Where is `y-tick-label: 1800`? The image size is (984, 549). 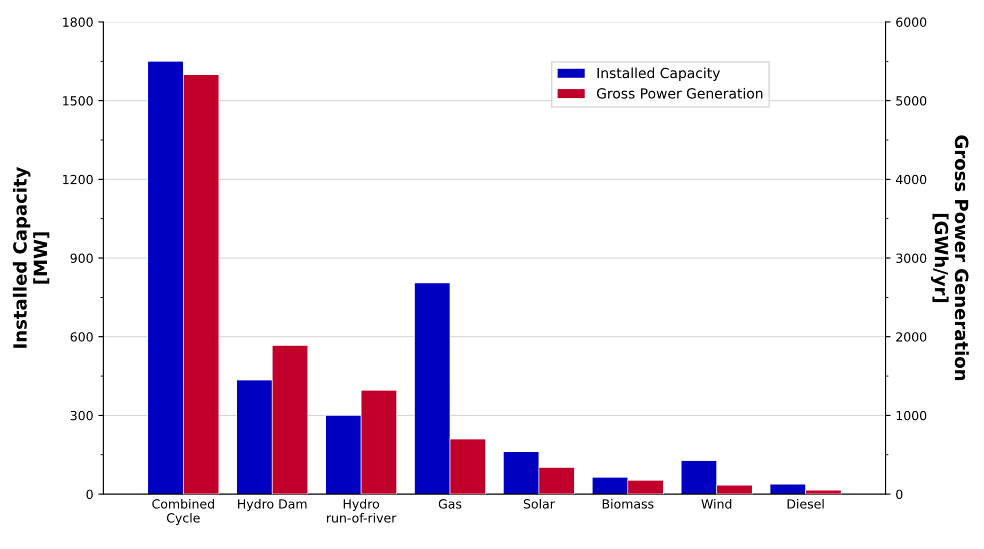 y-tick-label: 1800 is located at coordinates (78, 22).